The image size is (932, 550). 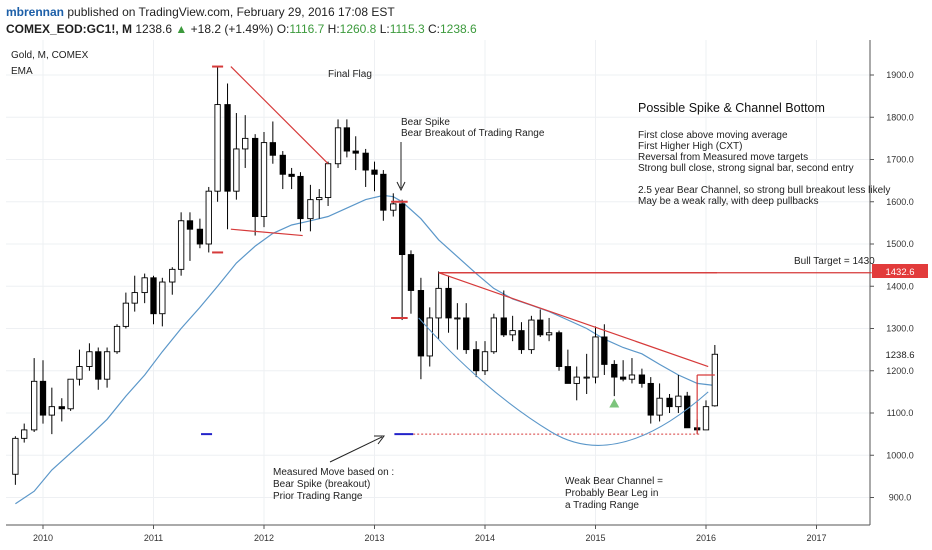 I want to click on y-tick-label: 1700.0, so click(x=900, y=160).